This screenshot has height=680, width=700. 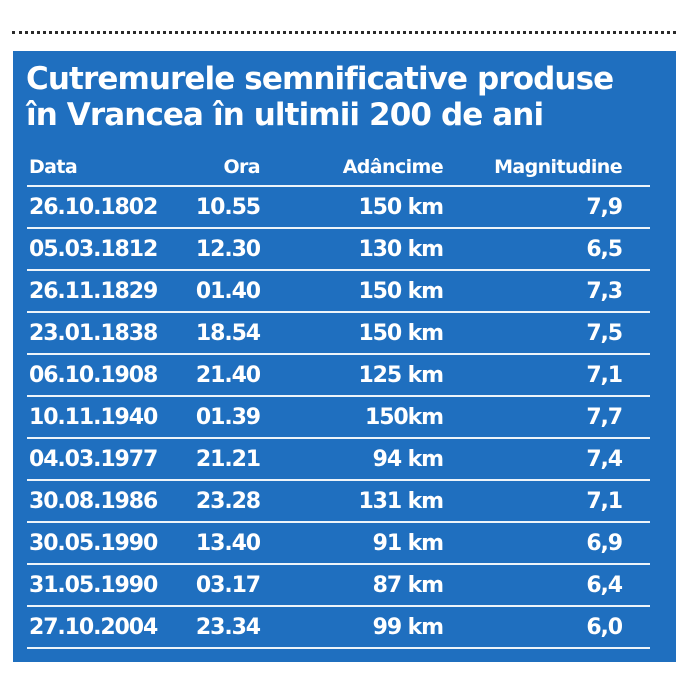 I want to click on cell-time: 03.17, so click(x=228, y=585).